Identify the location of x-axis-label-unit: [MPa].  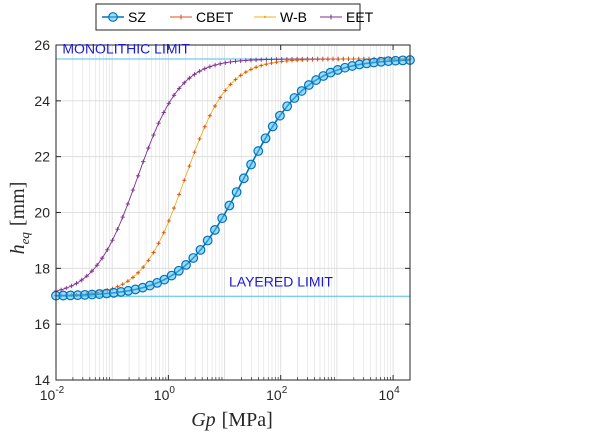
(247, 420).